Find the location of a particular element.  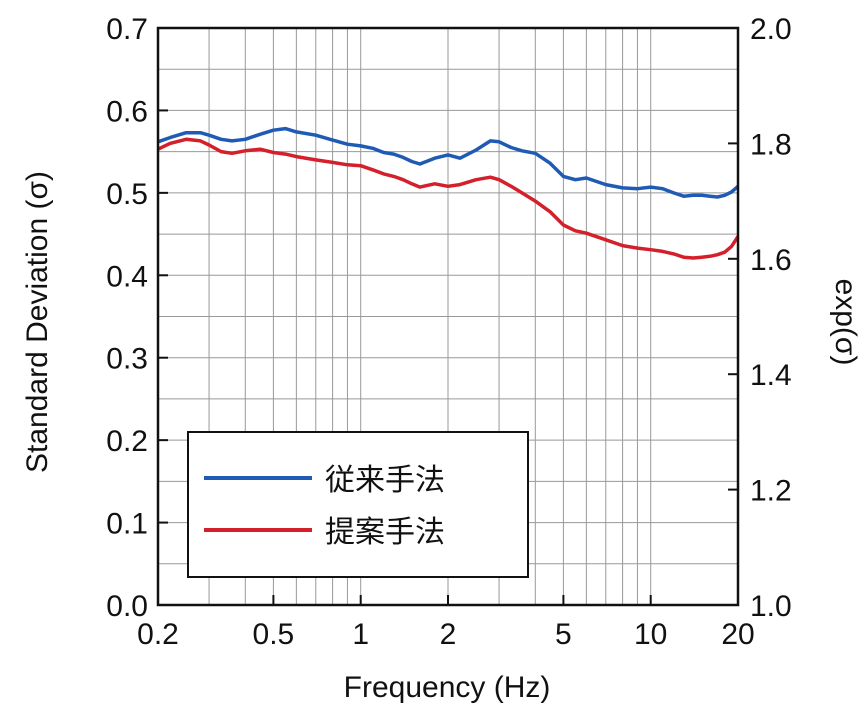

y-tick-label: 0.1 is located at coordinates (127, 524).